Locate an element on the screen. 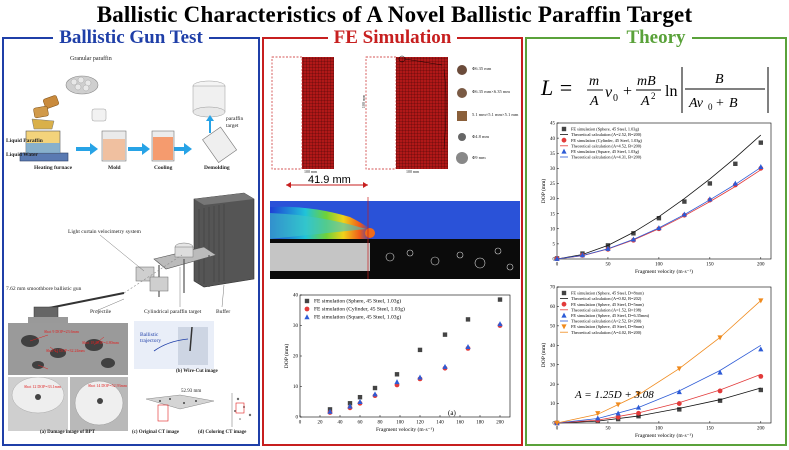  x-tick-label: 180 is located at coordinates (480, 423).